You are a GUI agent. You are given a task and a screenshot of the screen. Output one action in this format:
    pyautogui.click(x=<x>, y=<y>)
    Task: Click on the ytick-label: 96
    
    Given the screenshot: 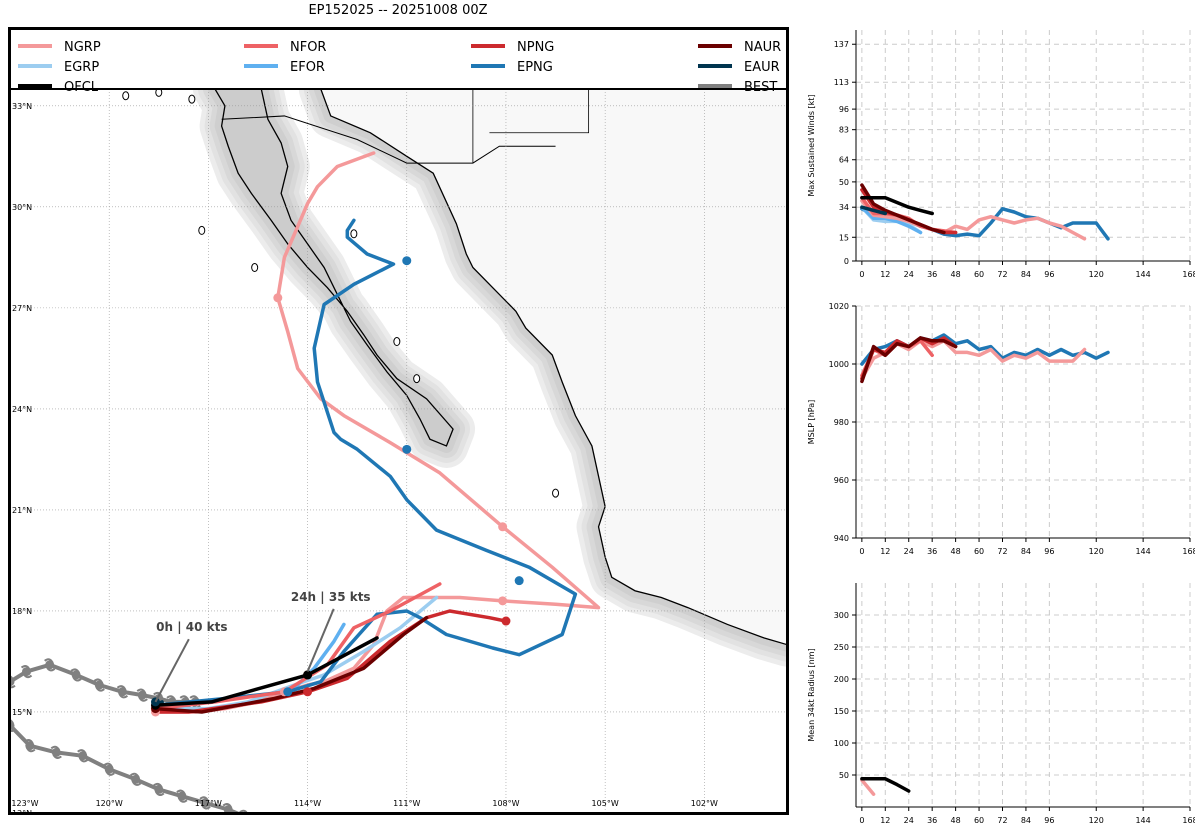 What is the action you would take?
    pyautogui.click(x=844, y=109)
    